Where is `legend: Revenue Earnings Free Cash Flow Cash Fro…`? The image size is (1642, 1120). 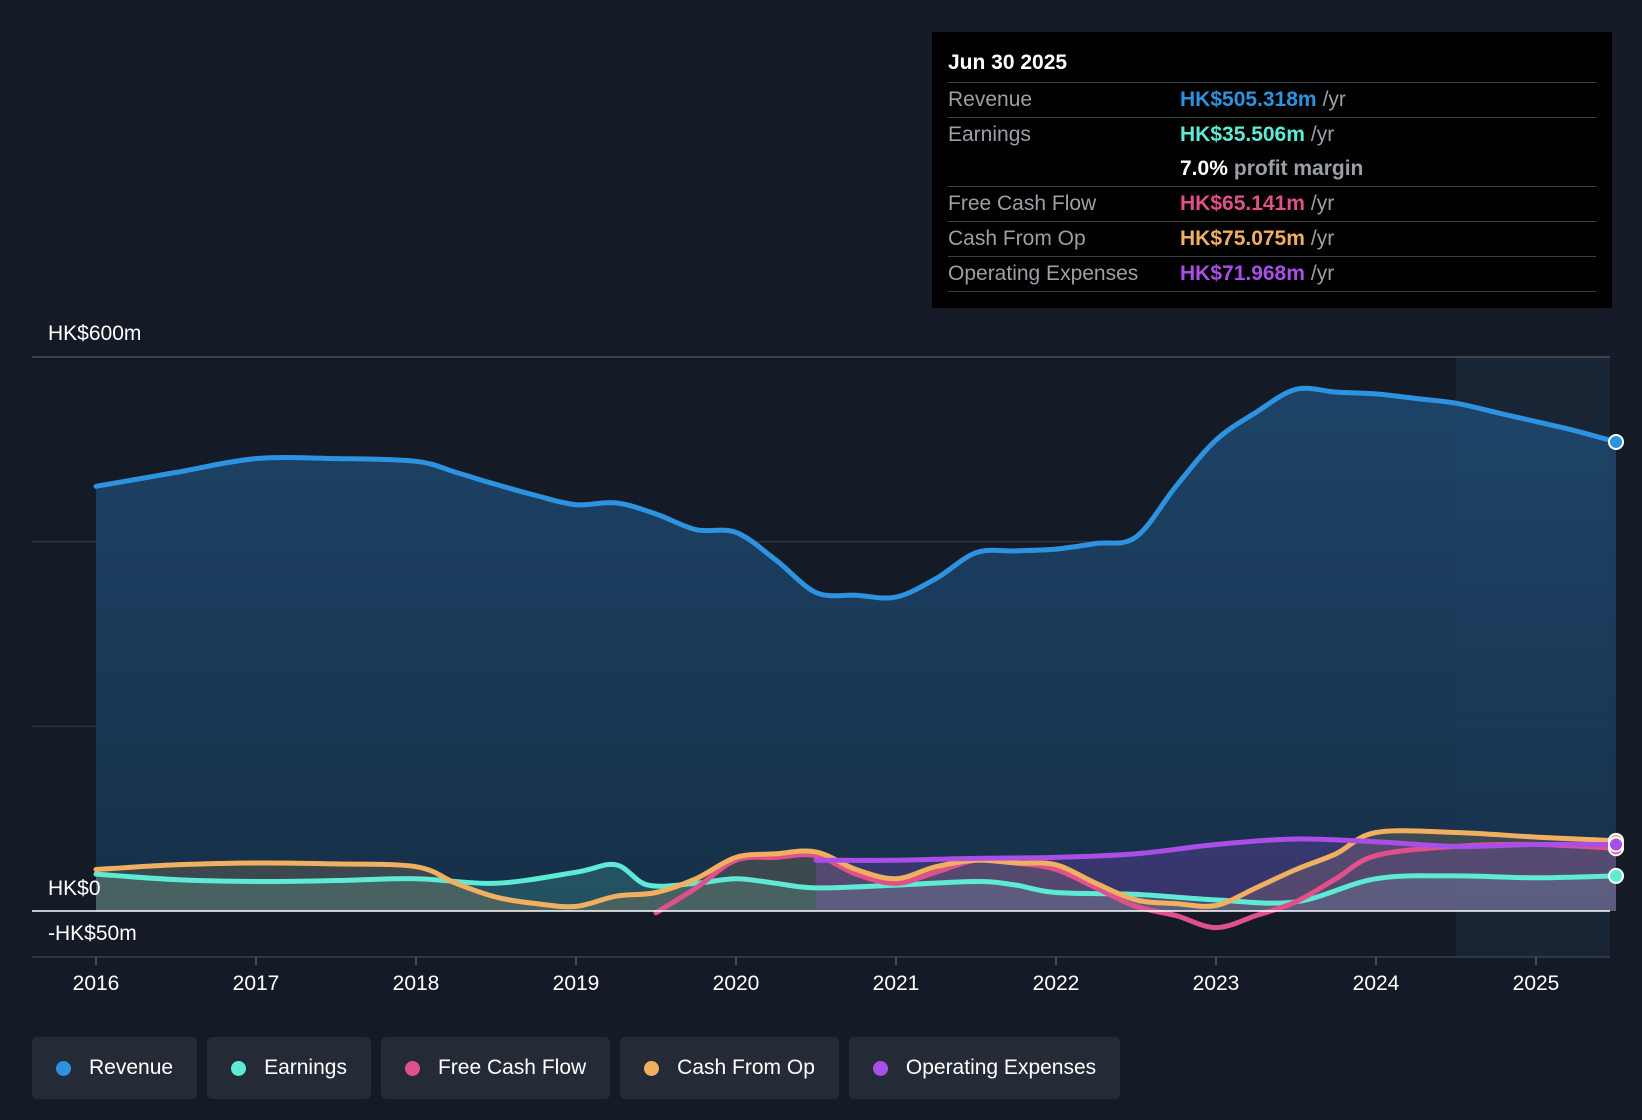
legend: Revenue Earnings Free Cash Flow Cash Fro… is located at coordinates (576, 1068).